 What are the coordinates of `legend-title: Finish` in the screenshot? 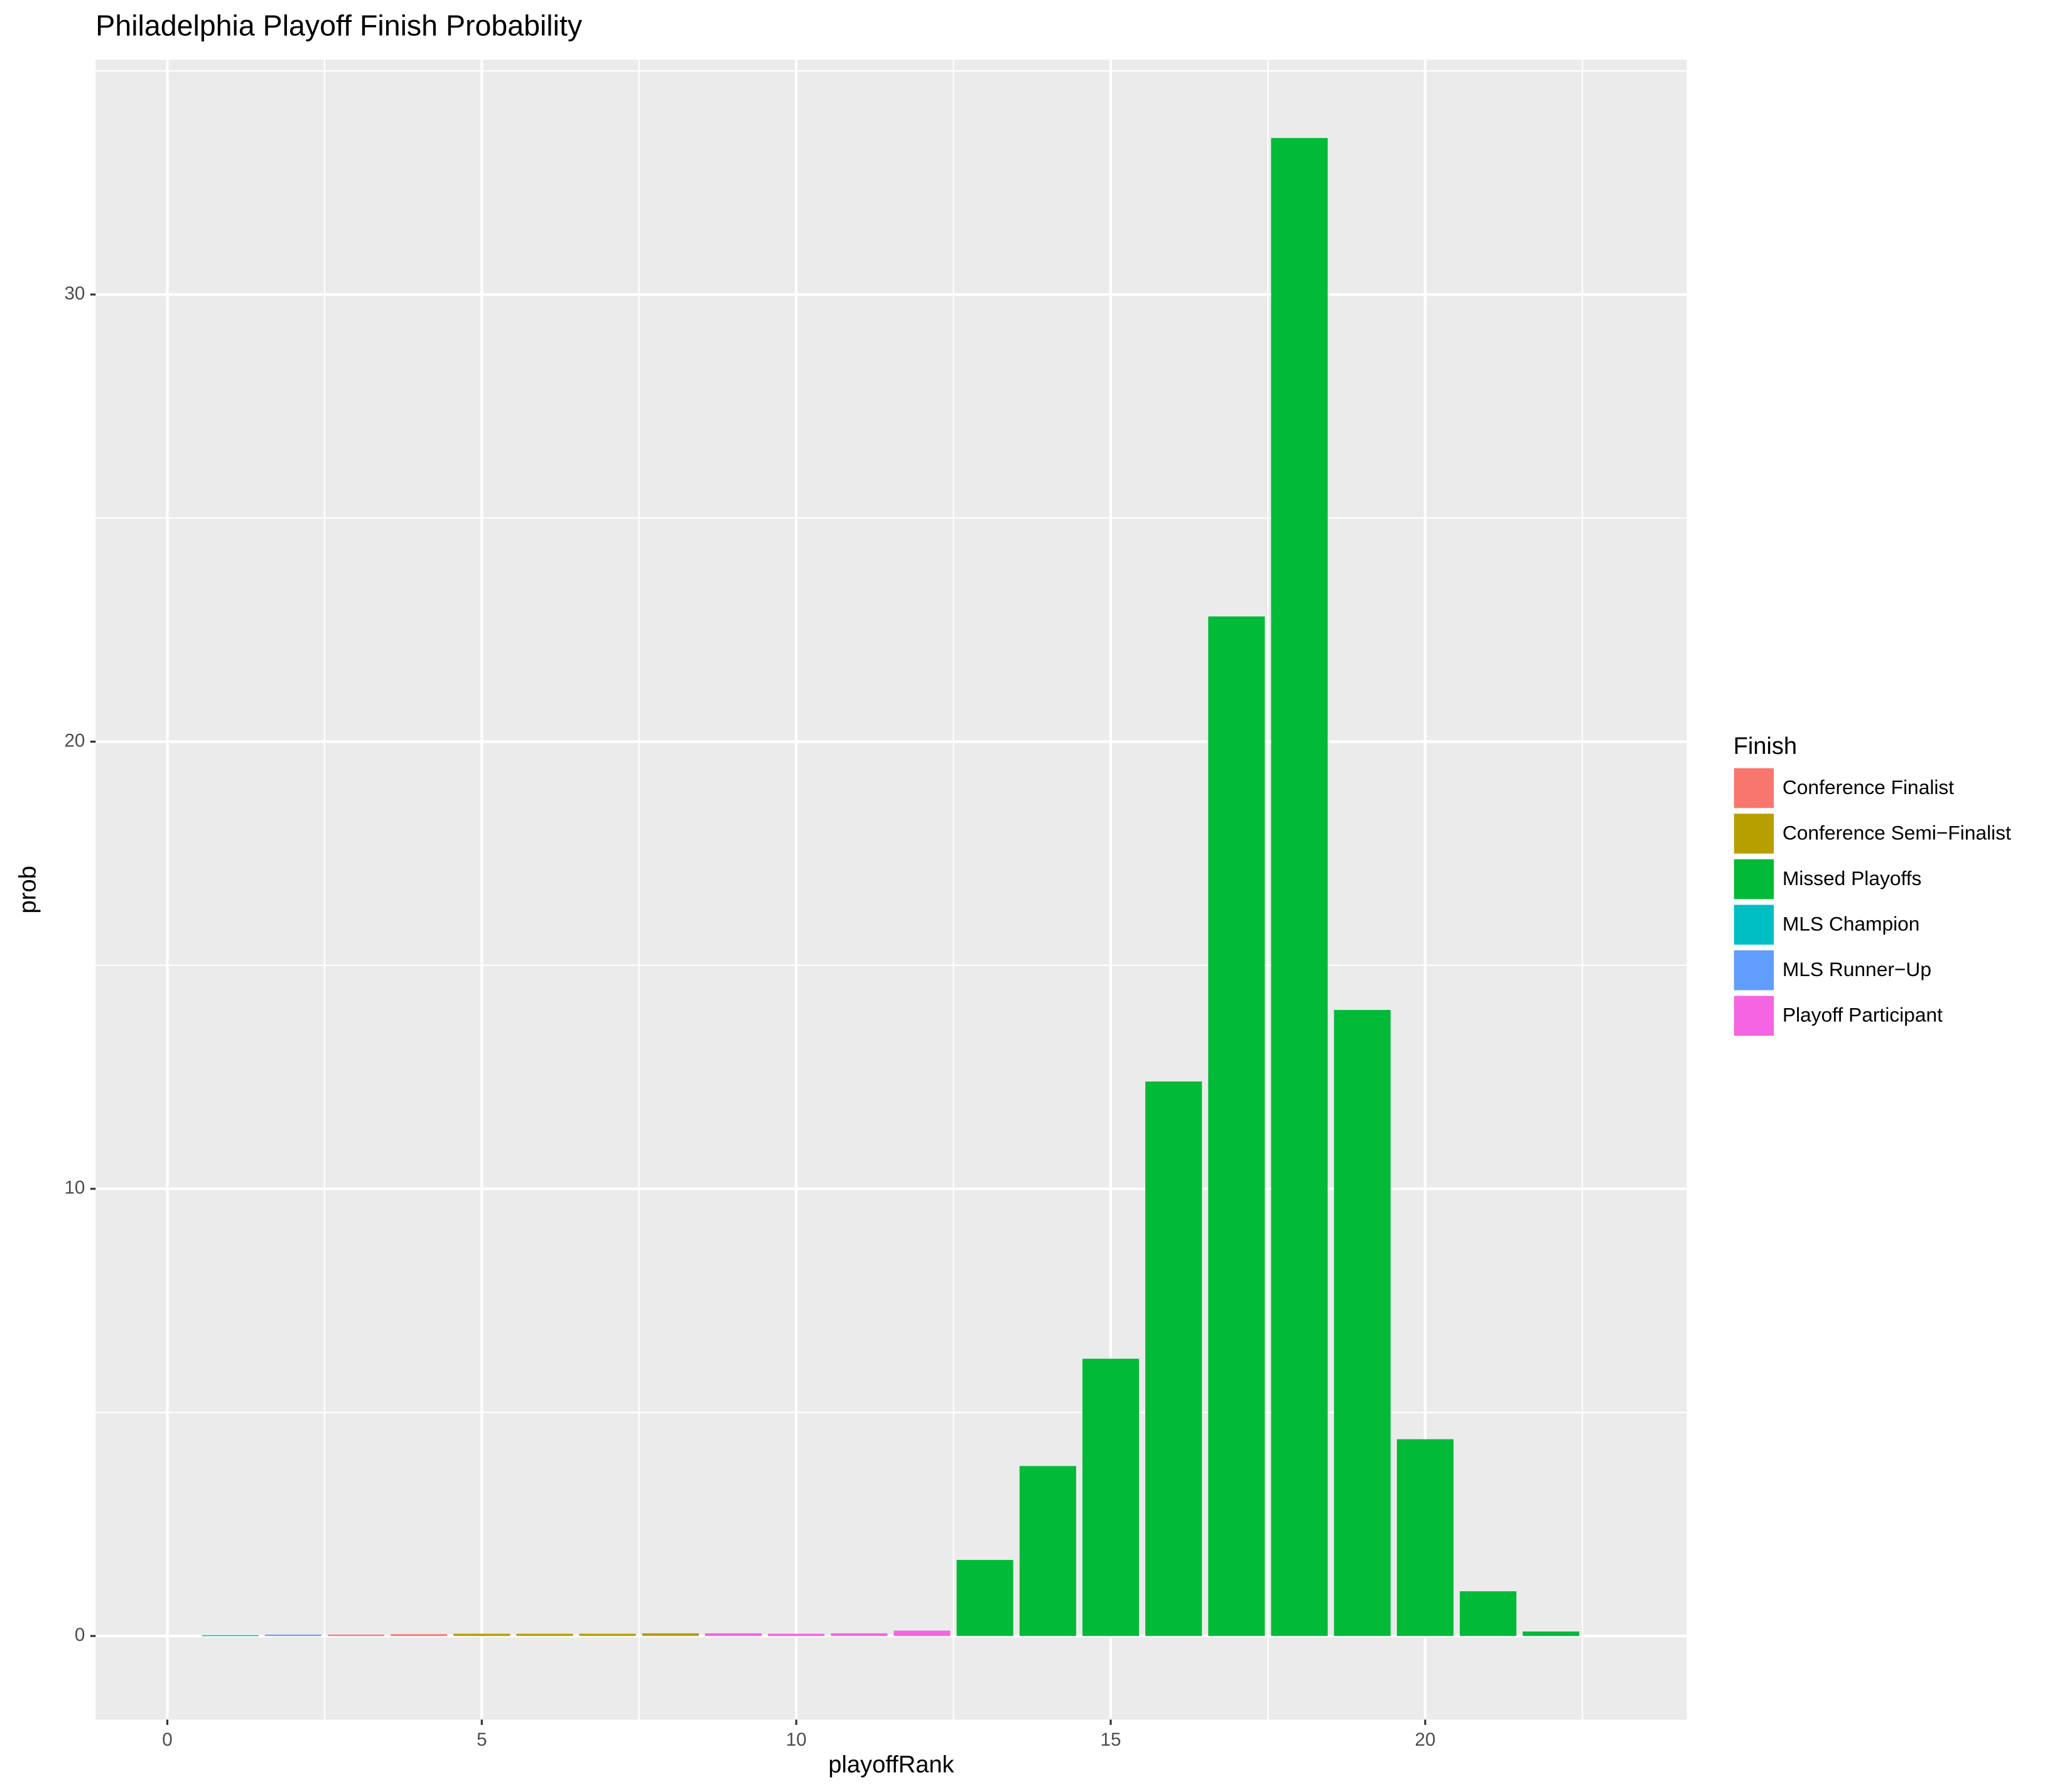 It's located at (1766, 746).